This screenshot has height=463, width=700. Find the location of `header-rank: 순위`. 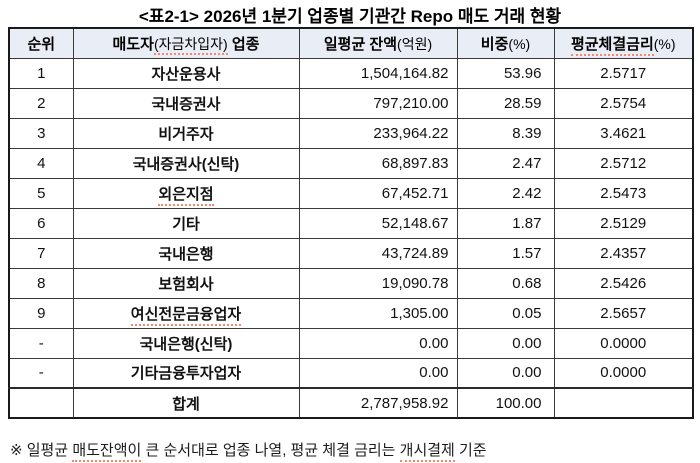

header-rank: 순위 is located at coordinates (41, 43).